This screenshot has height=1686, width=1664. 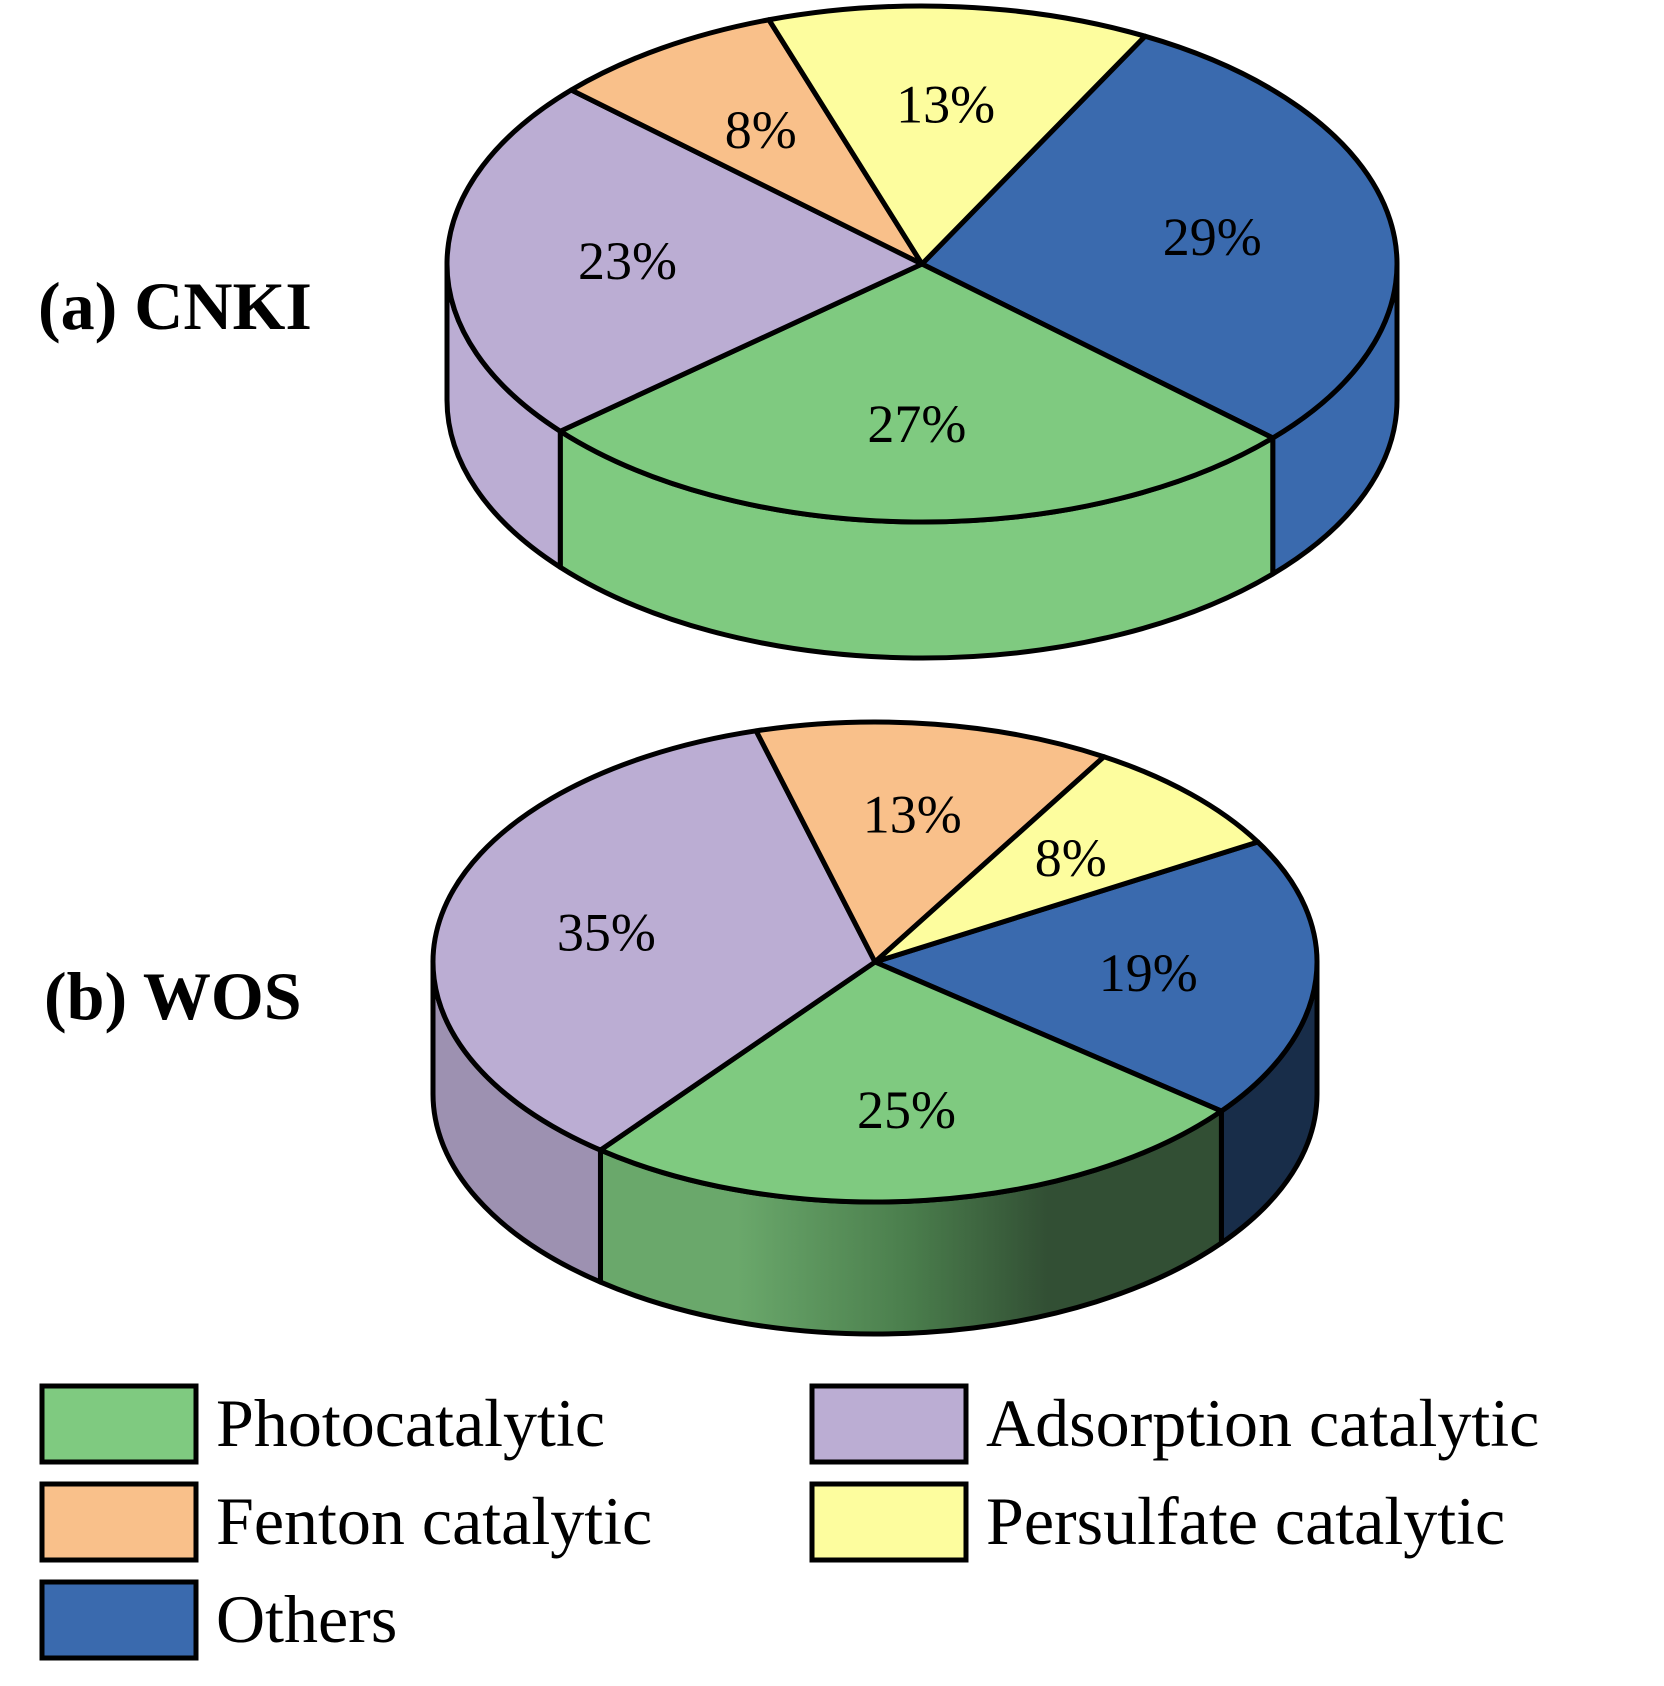 What do you see at coordinates (434, 1521) in the screenshot?
I see `legend-label-fenton: Fenton catalytic` at bounding box center [434, 1521].